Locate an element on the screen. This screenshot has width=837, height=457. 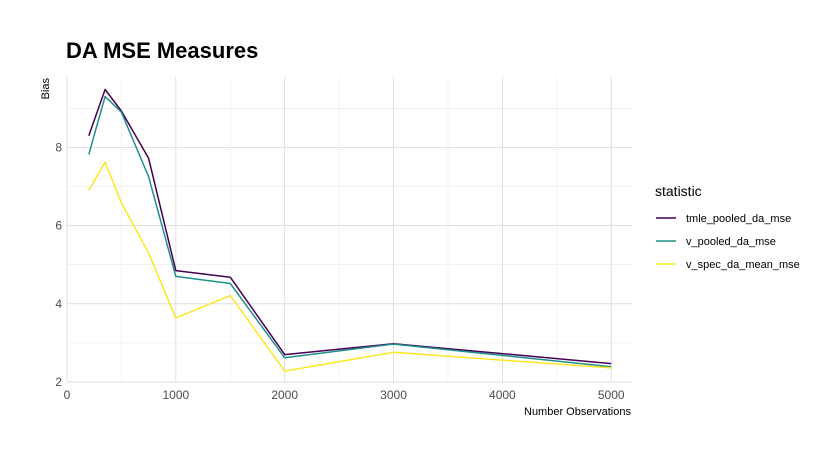
legend-label-tmle_pooled_da_mse: tmle_pooled_da_mse is located at coordinates (738, 219).